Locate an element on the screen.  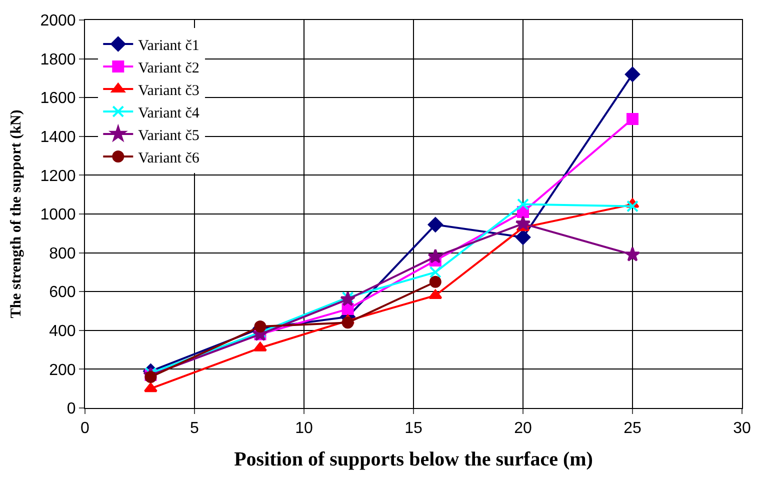
x-tick-label: 30 is located at coordinates (742, 429).